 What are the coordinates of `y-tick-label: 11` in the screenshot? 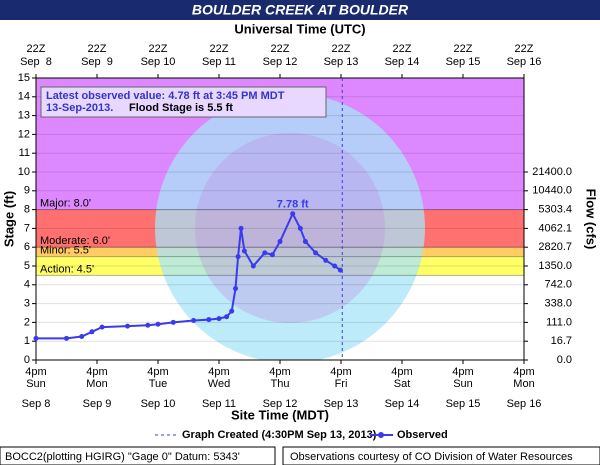 It's located at (24, 153).